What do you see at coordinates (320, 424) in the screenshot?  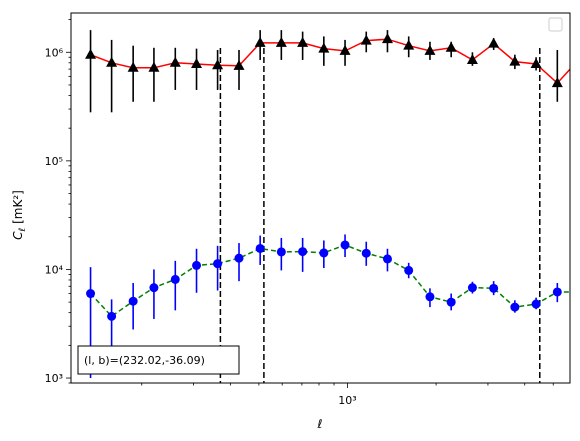 I see `x-axis-label: ℓ` at bounding box center [320, 424].